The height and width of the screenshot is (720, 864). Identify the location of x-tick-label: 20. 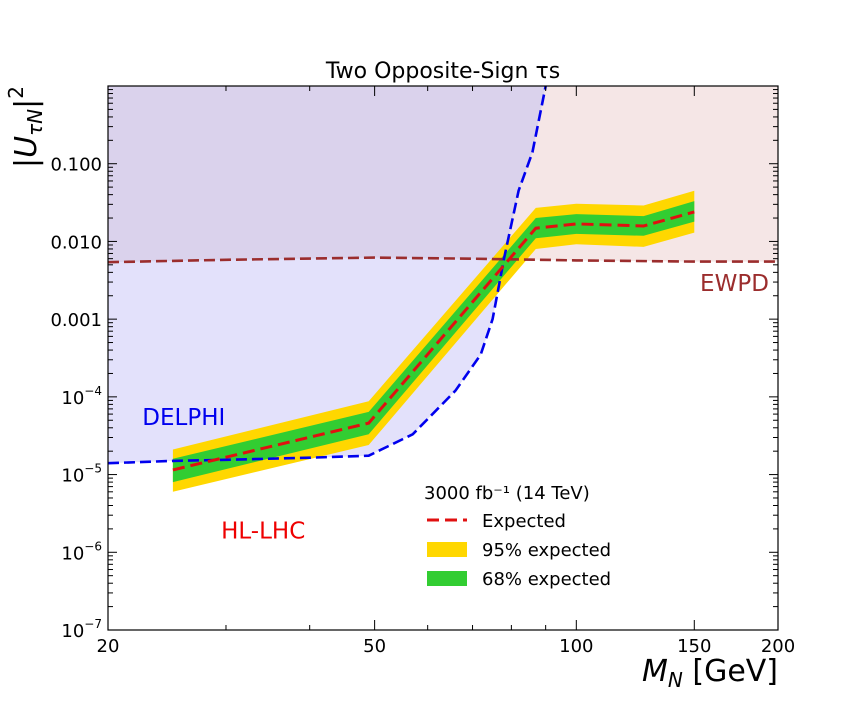
(108, 646).